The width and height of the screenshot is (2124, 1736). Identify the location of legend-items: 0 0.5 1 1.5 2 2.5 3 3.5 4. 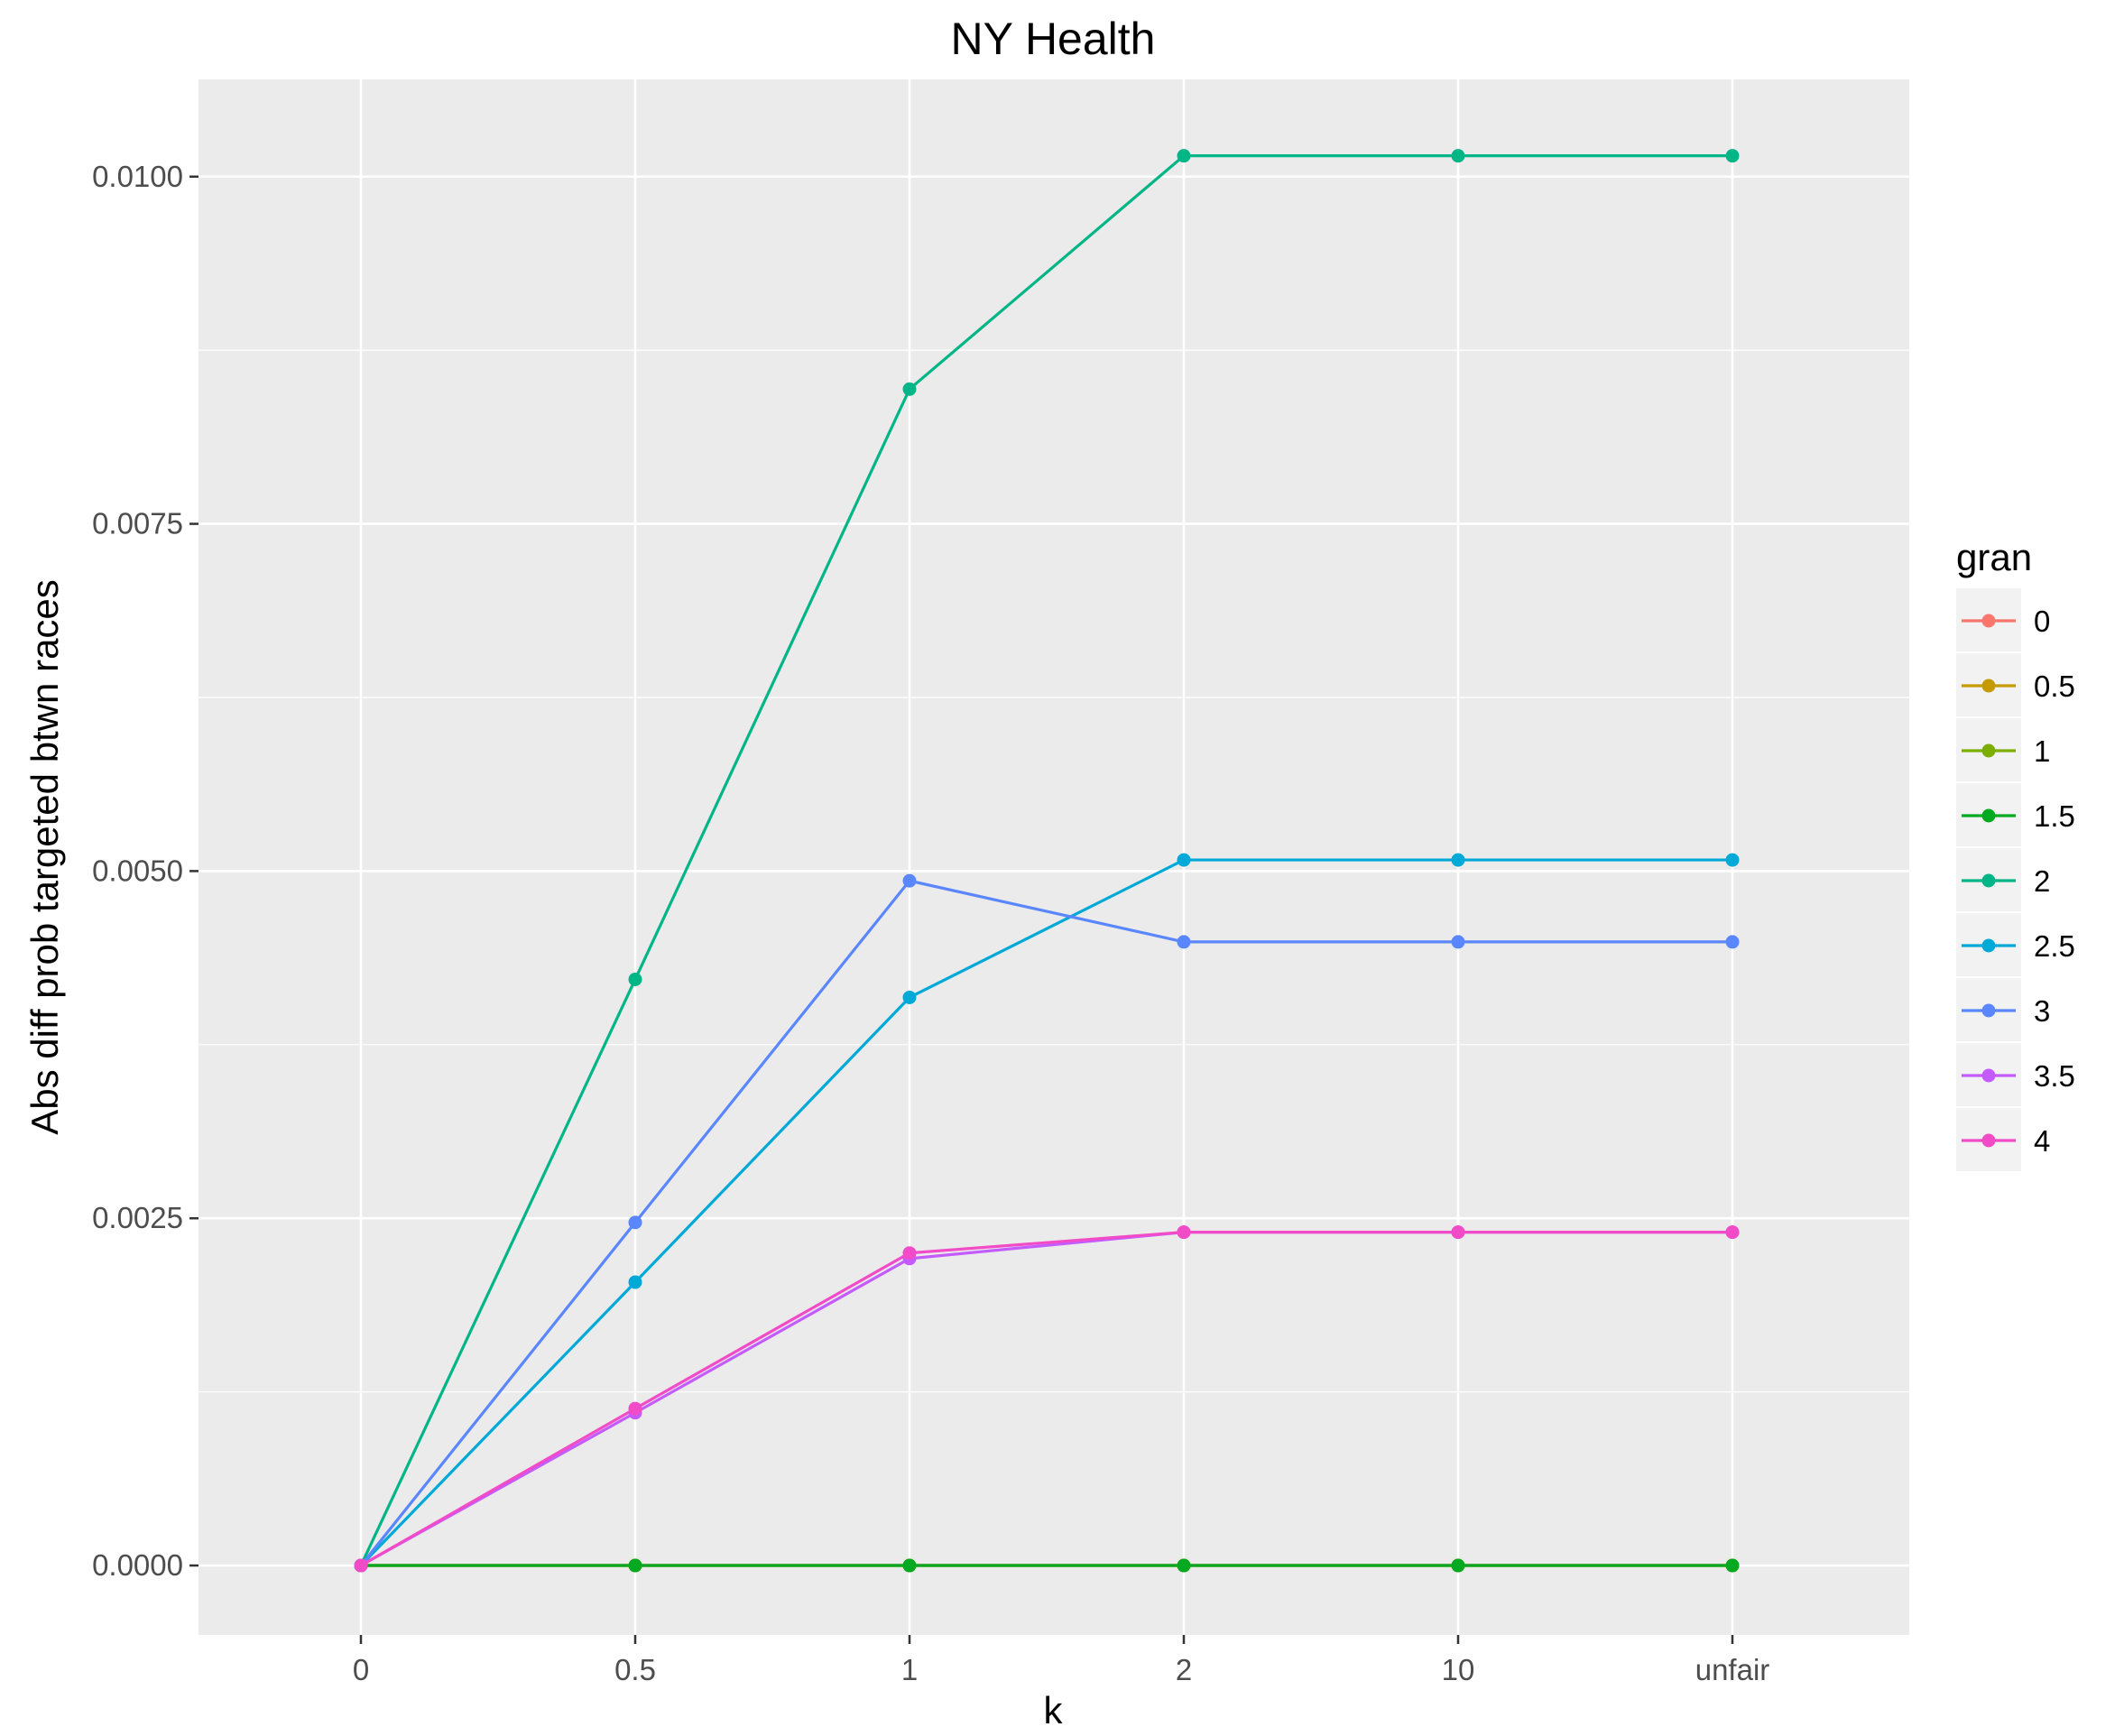
(2015, 879).